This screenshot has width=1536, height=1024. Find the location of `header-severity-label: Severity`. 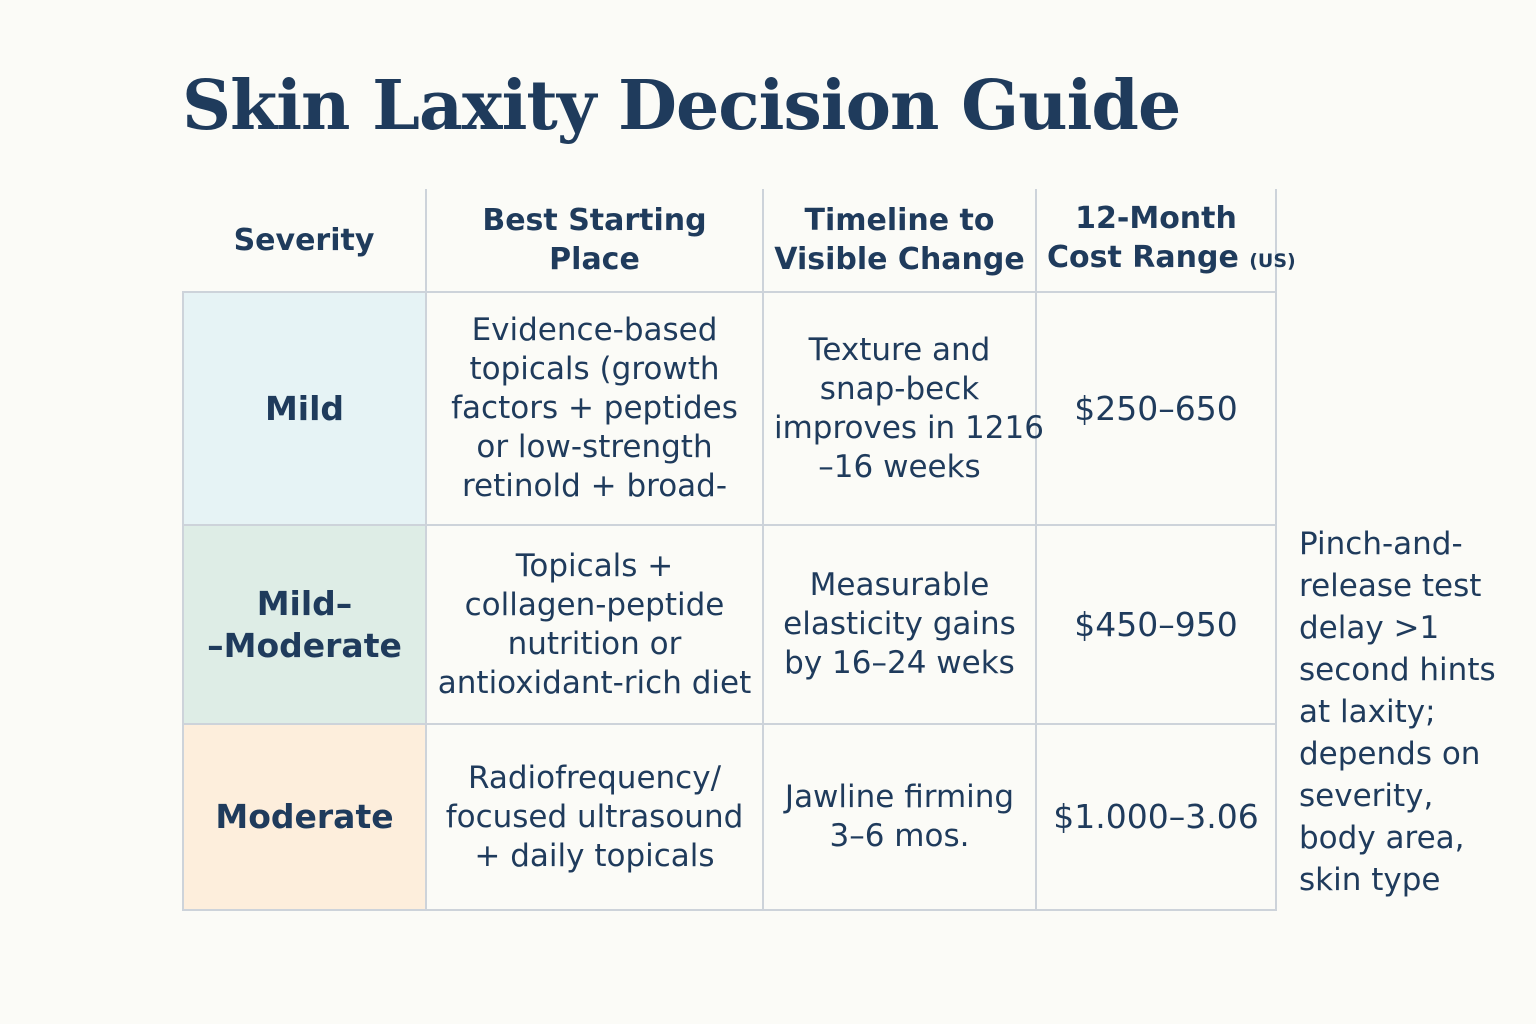

header-severity-label: Severity is located at coordinates (304, 240).